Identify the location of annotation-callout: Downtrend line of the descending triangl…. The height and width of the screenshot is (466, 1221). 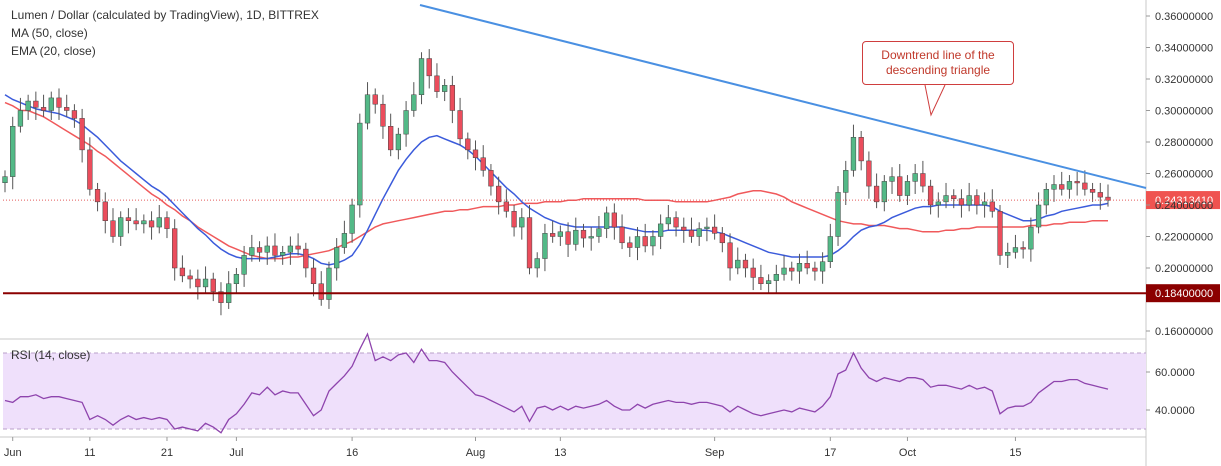
(938, 63).